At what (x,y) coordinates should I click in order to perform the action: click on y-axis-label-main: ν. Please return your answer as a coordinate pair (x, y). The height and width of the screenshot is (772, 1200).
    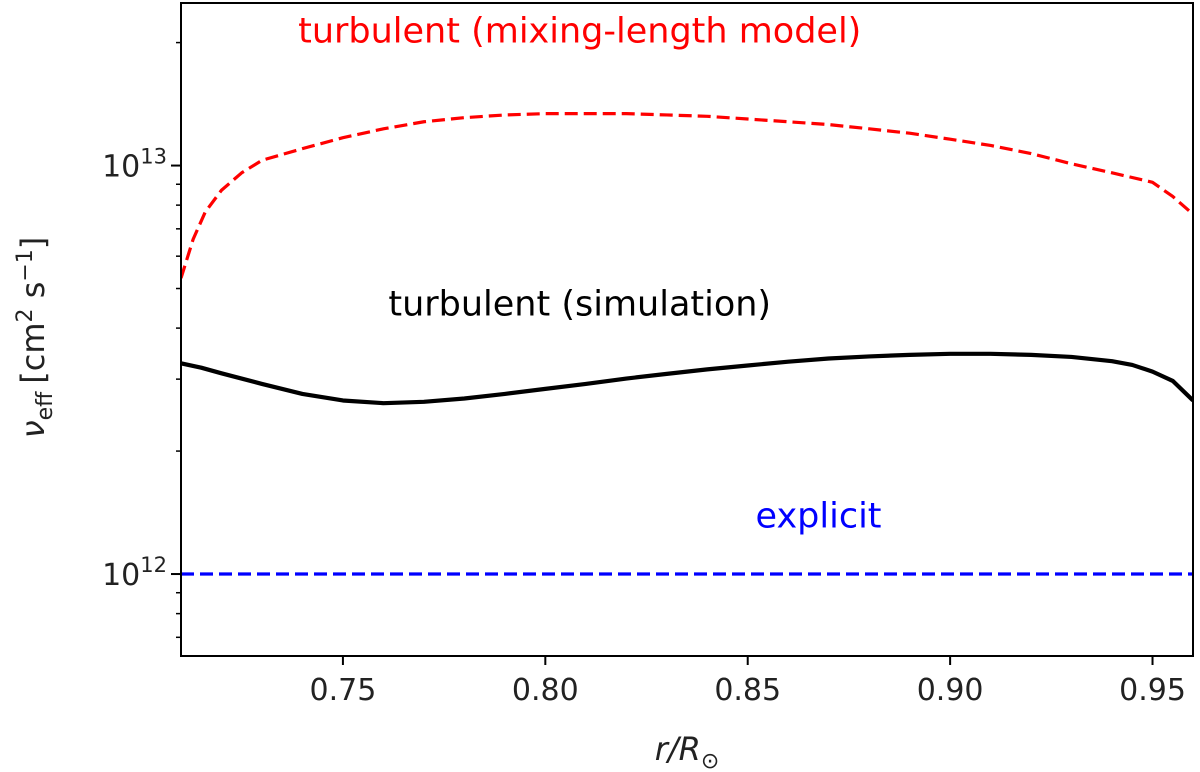
    Looking at the image, I should click on (33, 429).